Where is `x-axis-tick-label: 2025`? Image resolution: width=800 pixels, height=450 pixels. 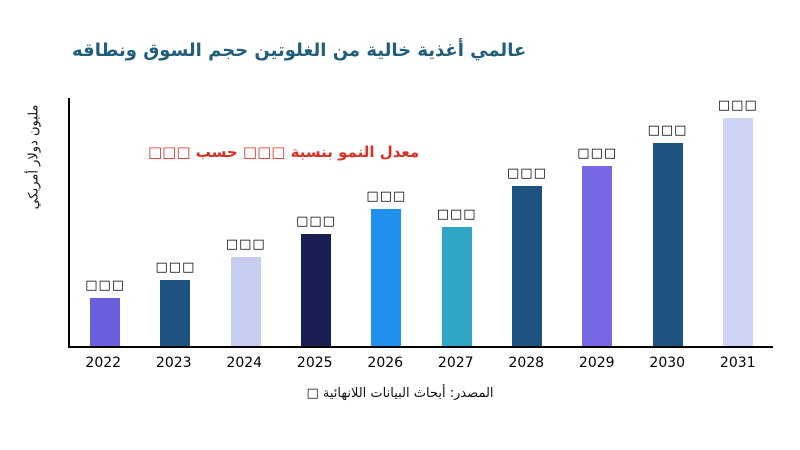
x-axis-tick-label: 2025 is located at coordinates (314, 363).